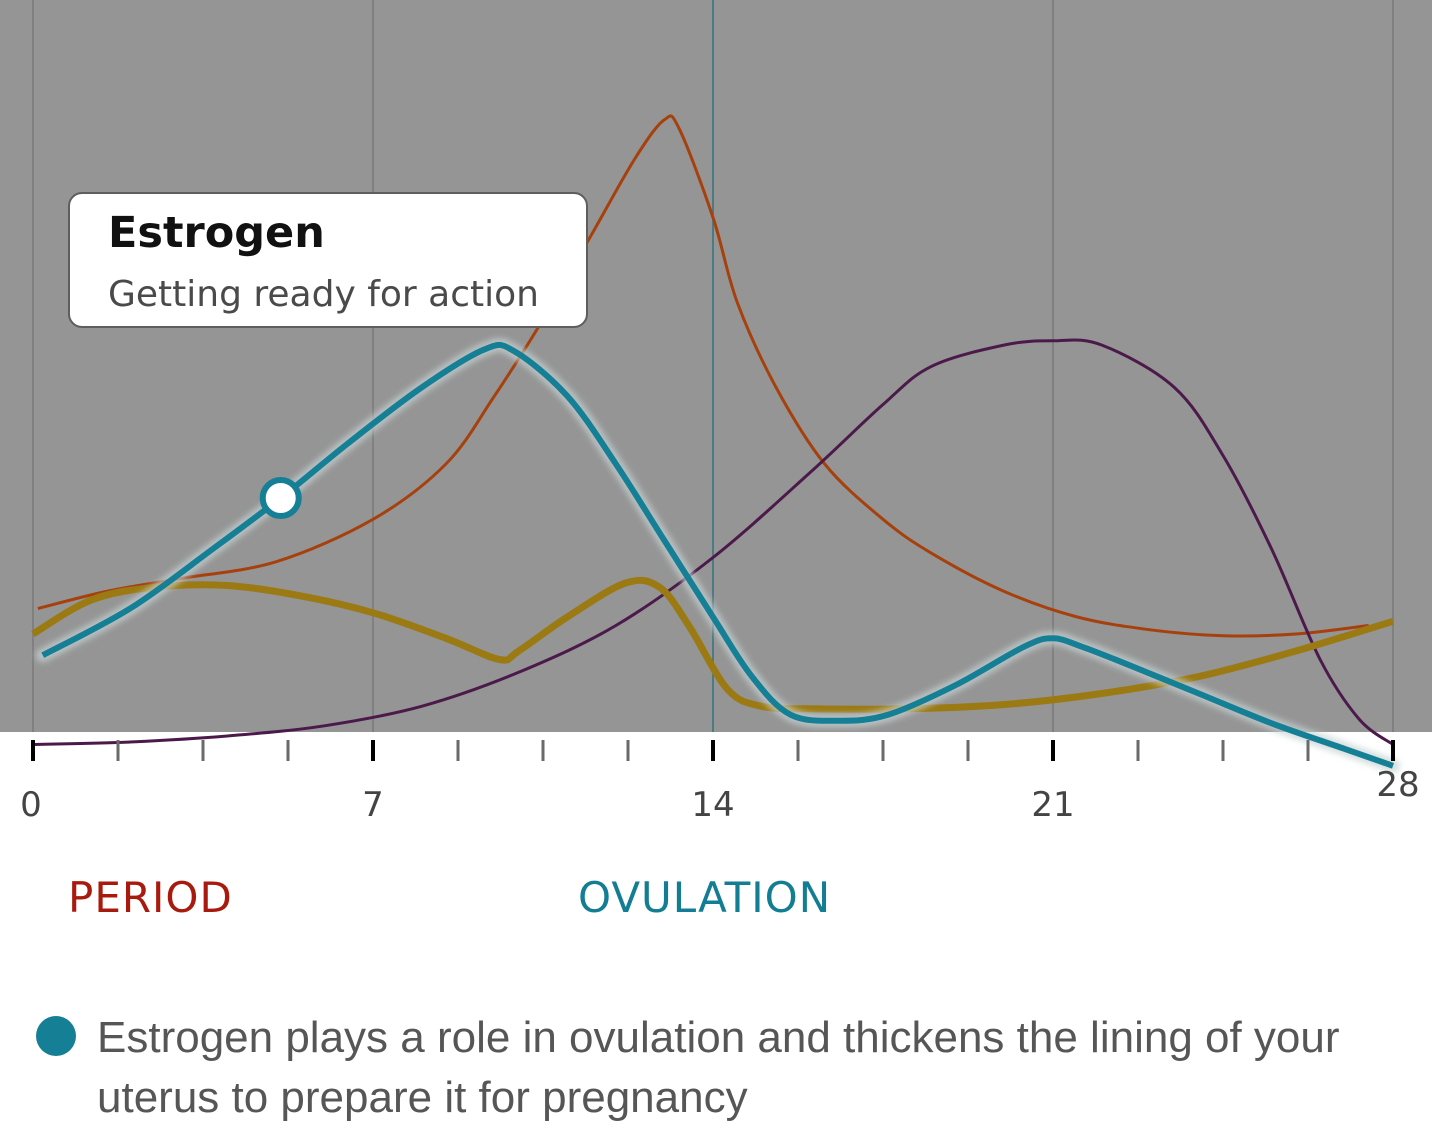  Describe the element at coordinates (328, 260) in the screenshot. I see `hormone-tooltip: Estrogen Getting ready for action` at that location.